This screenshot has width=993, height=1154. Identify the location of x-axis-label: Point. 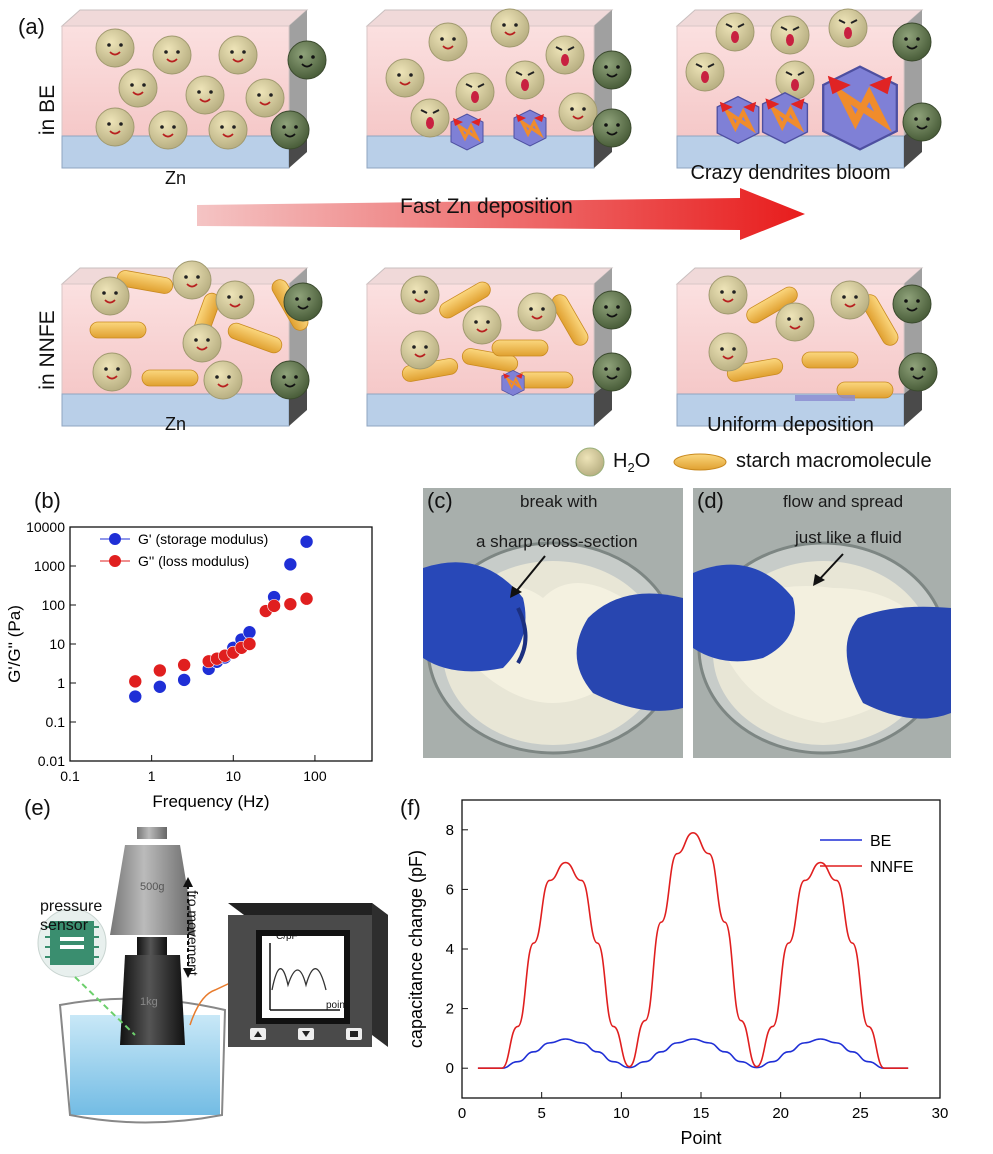
(700, 1138).